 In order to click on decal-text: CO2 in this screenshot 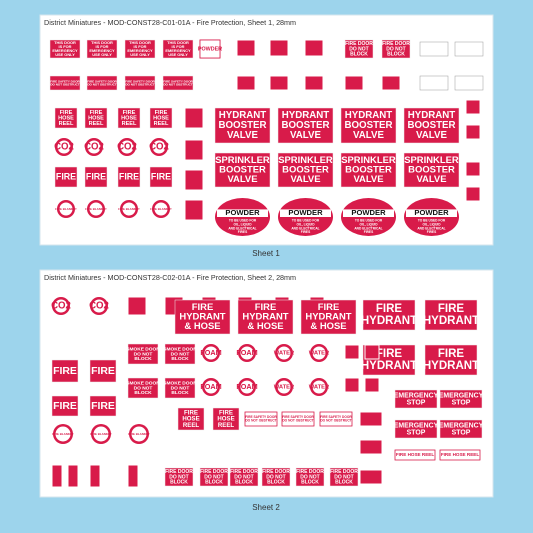, I will do `click(94, 147)`.